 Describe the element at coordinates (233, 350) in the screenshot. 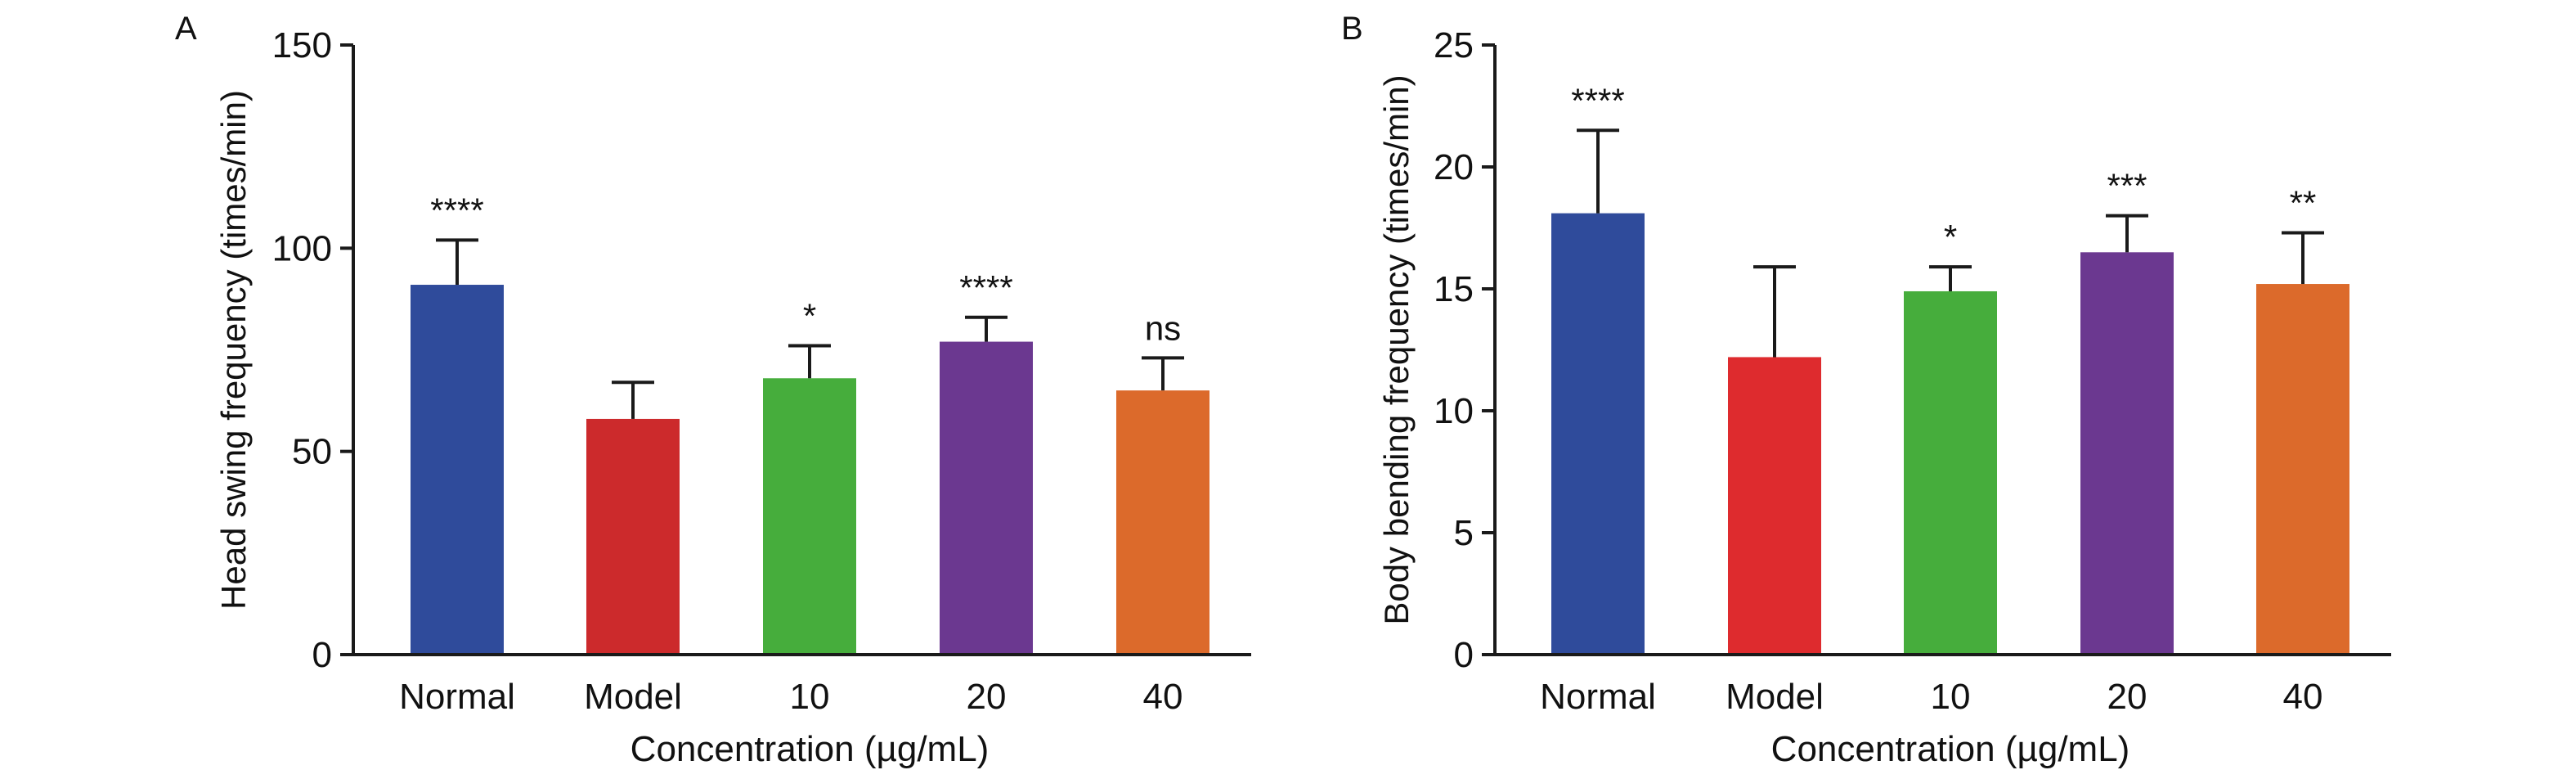

I see `y-axis-label: Head swing frequency (times/min)` at that location.